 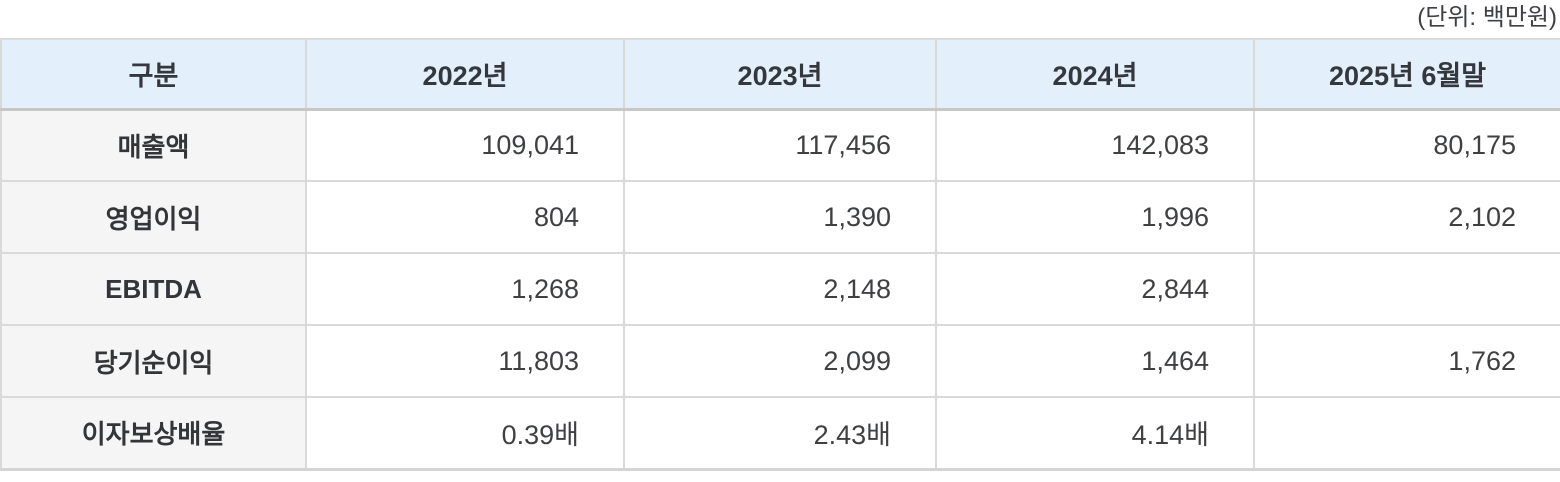 I want to click on unit-label: (단위: 백만원), so click(x=1487, y=17).